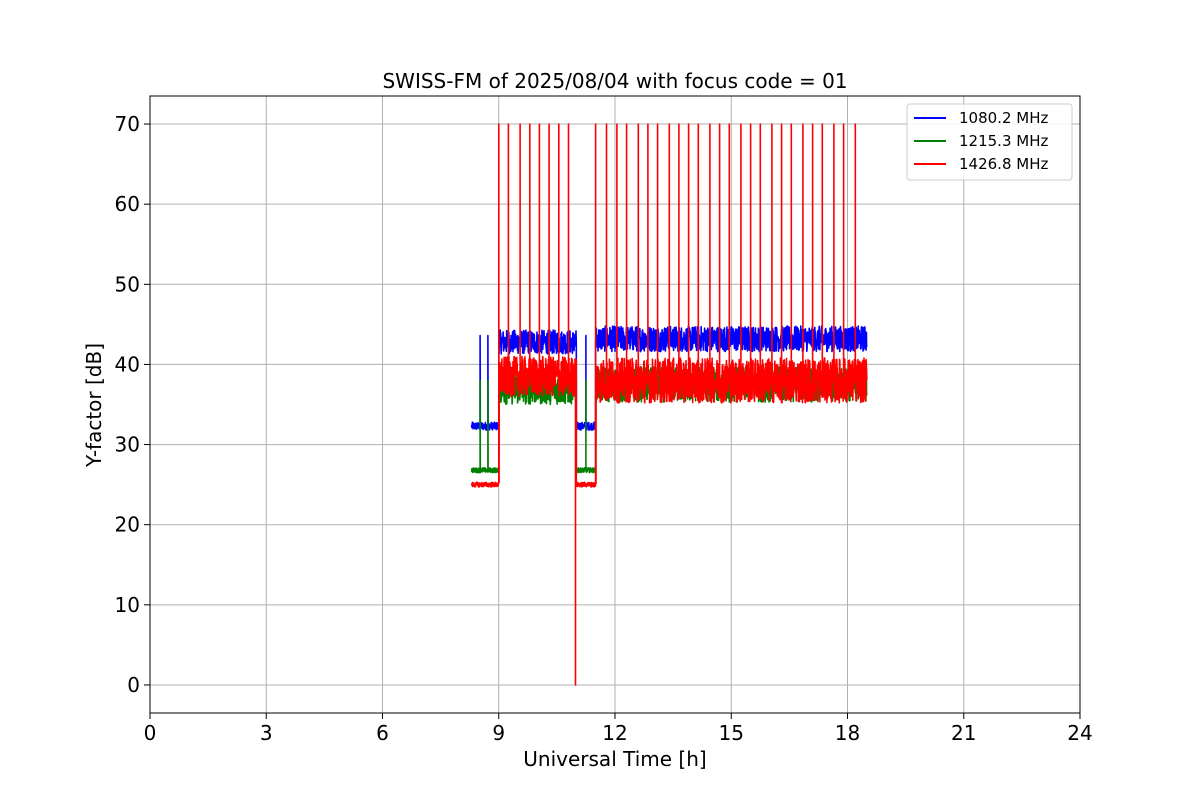 Image resolution: width=1200 pixels, height=800 pixels. Describe the element at coordinates (382, 733) in the screenshot. I see `x-tick-label: 6` at that location.